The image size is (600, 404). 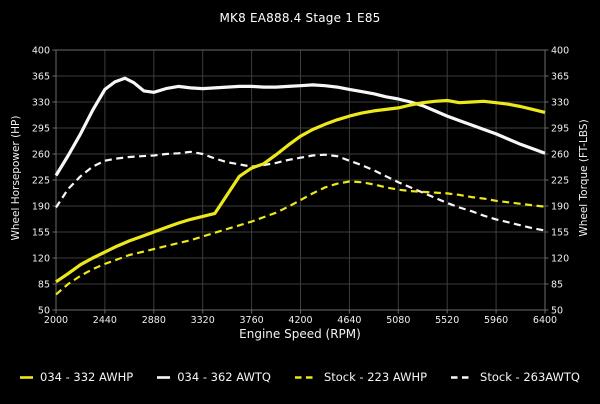 I want to click on y-tick-label-left: 365, so click(x=41, y=77).